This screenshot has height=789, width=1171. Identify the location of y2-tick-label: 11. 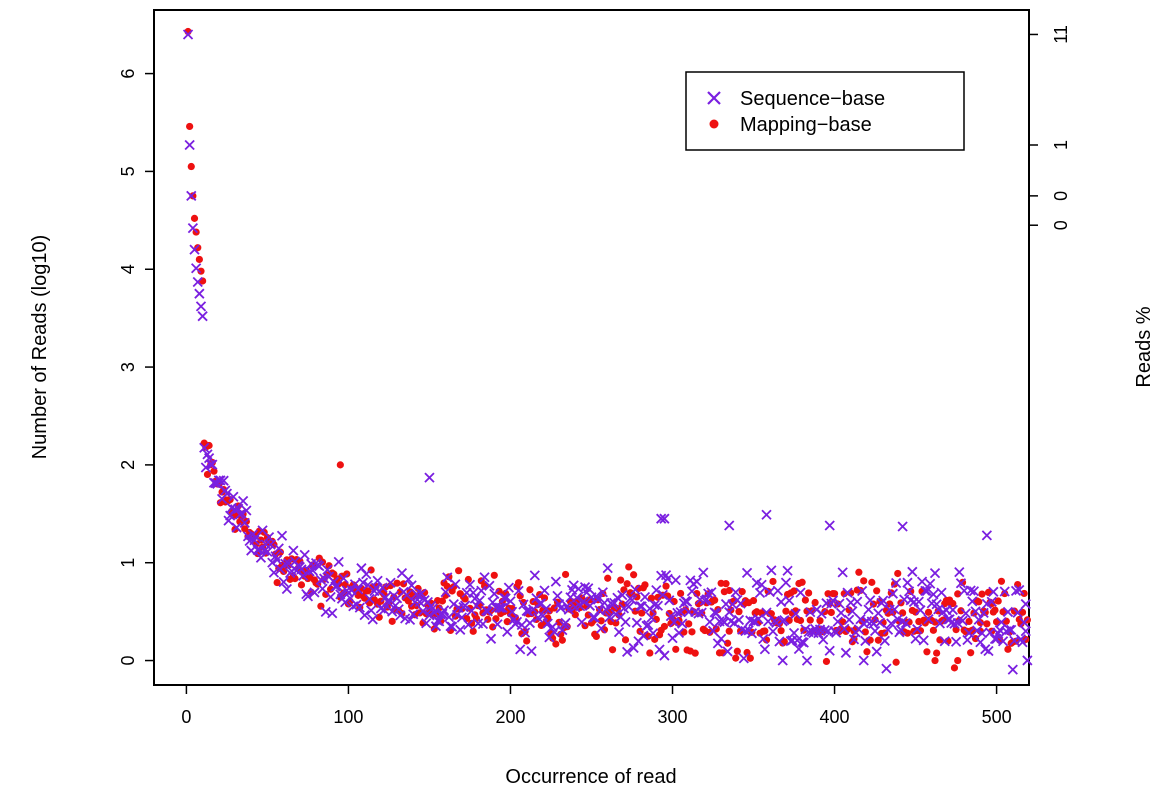
(1061, 34).